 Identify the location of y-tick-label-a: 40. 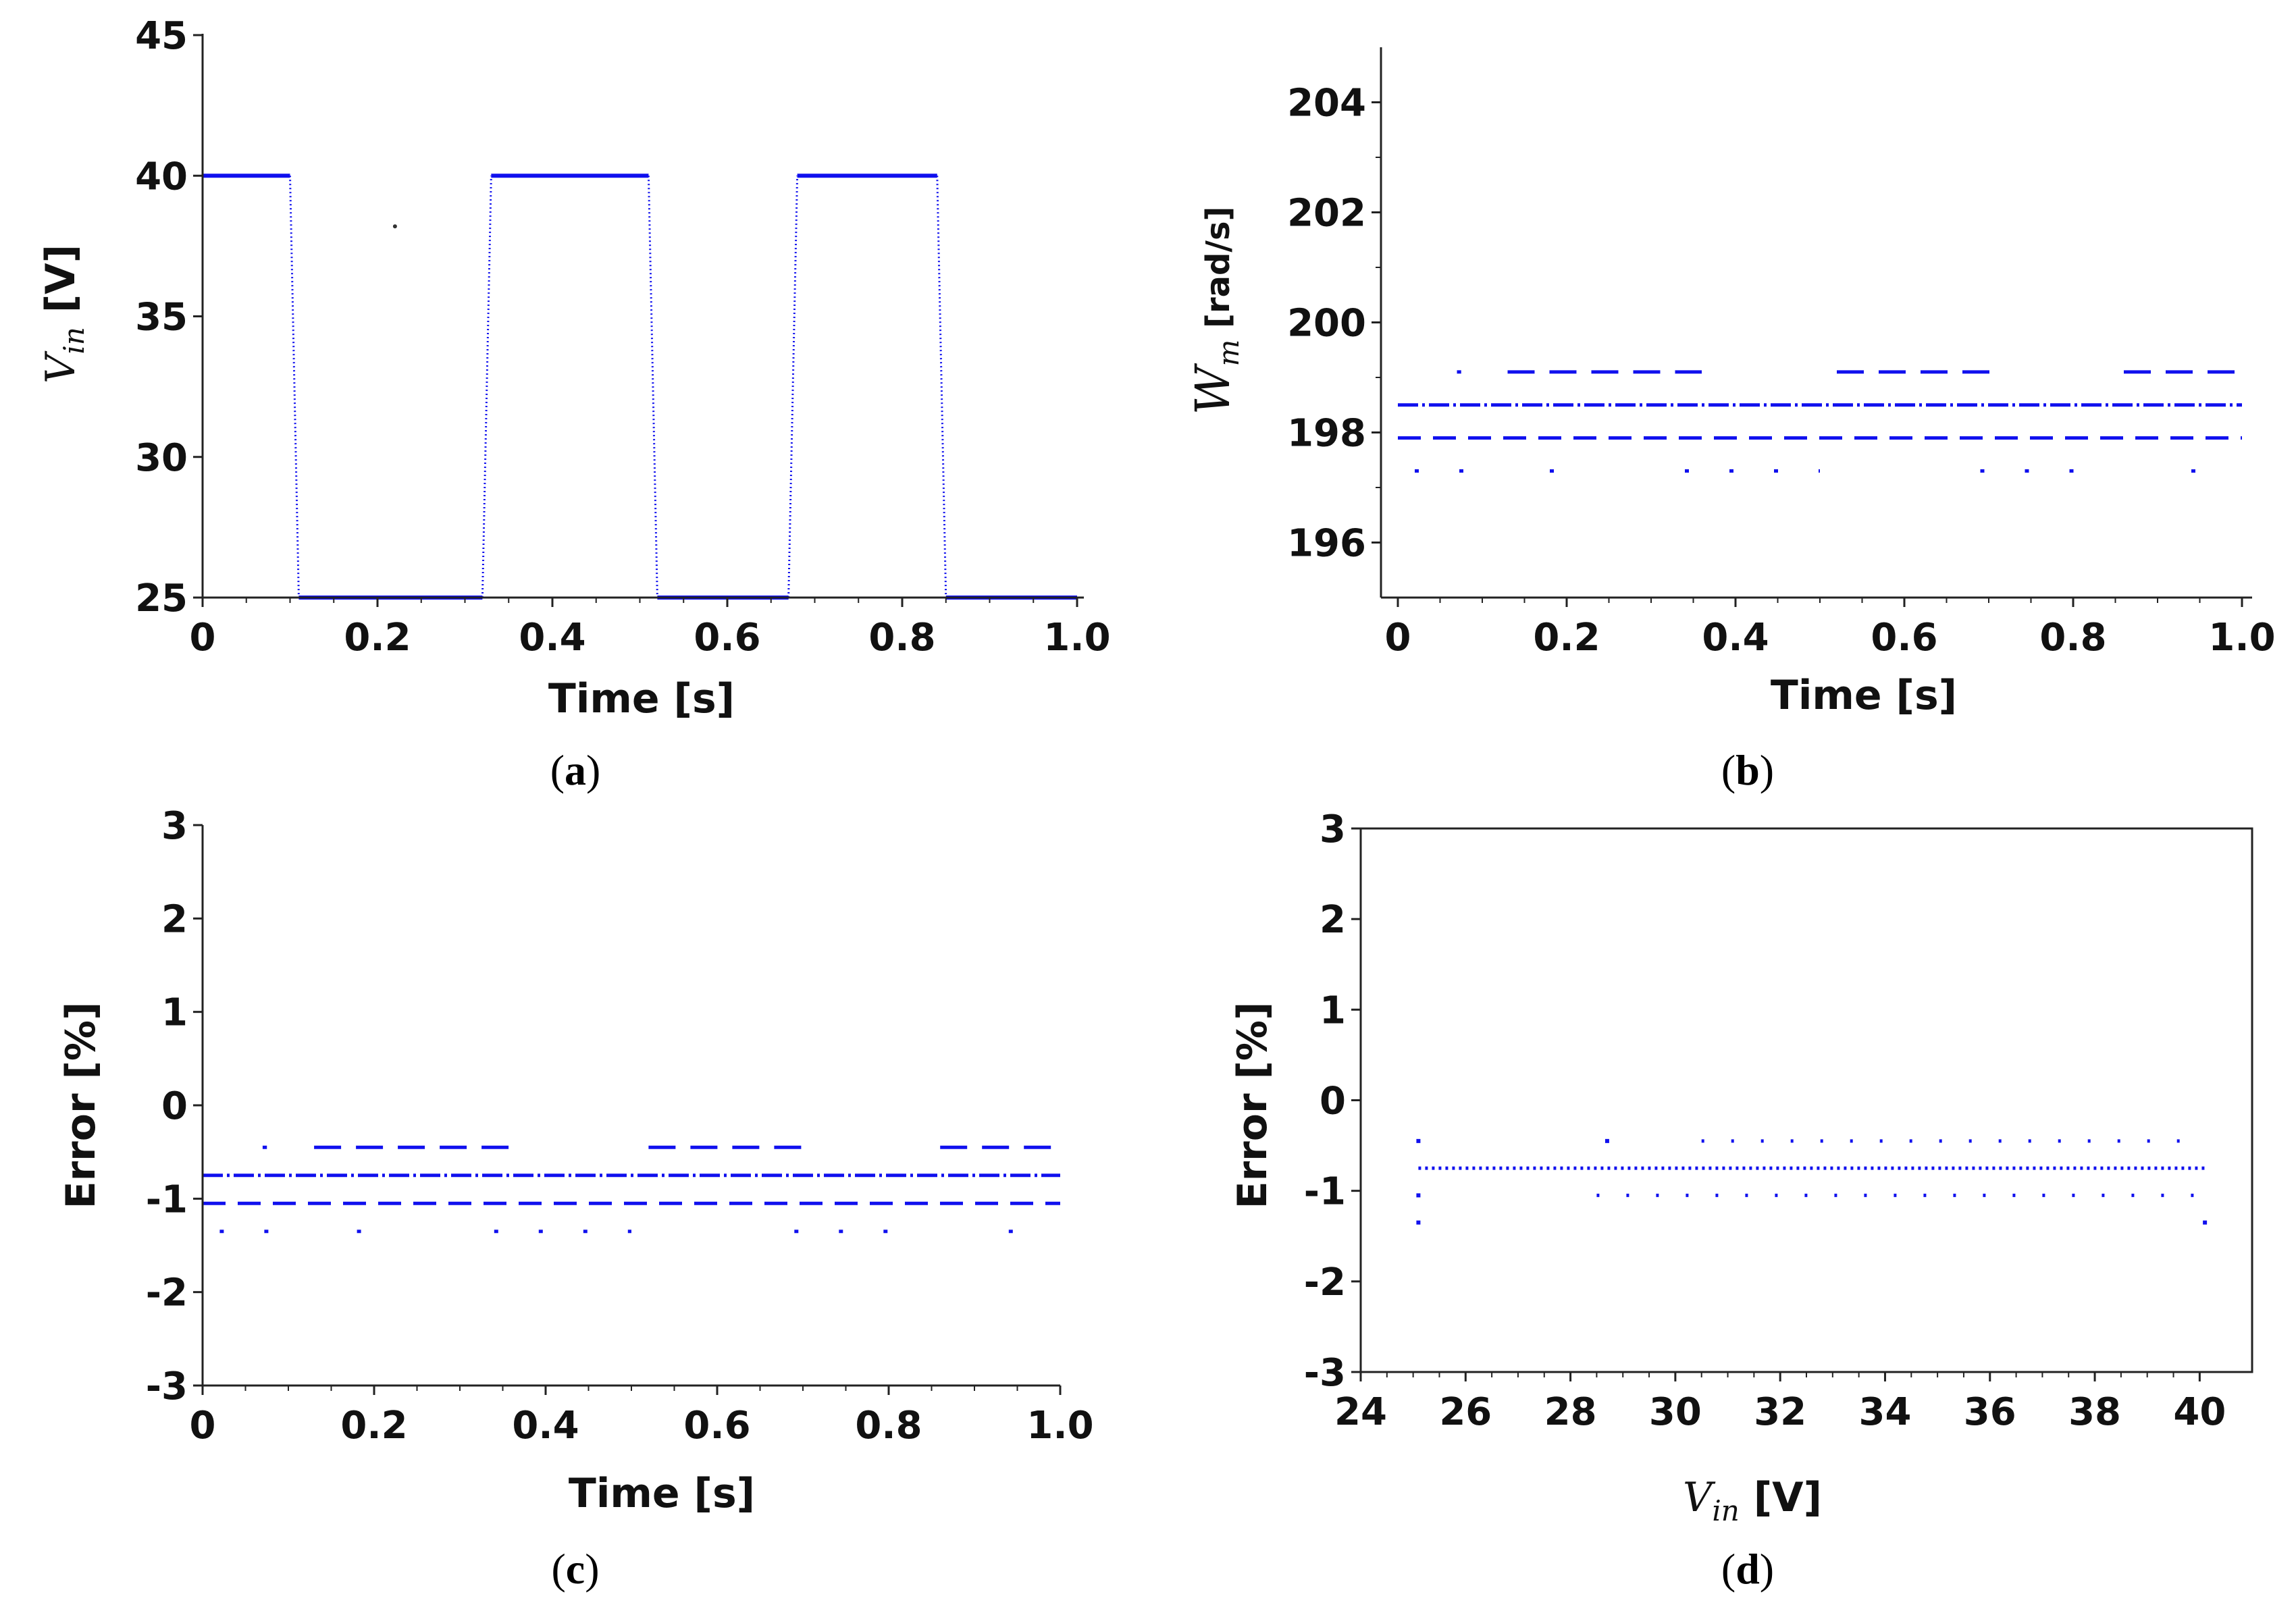
(161, 177).